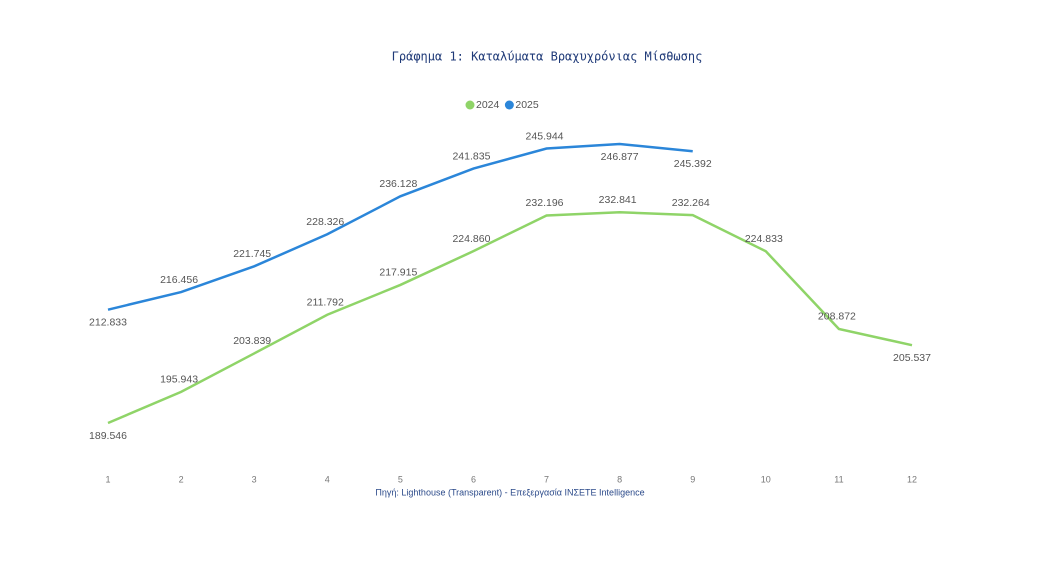  What do you see at coordinates (179, 280) in the screenshot?
I see `data-label: 216.456` at bounding box center [179, 280].